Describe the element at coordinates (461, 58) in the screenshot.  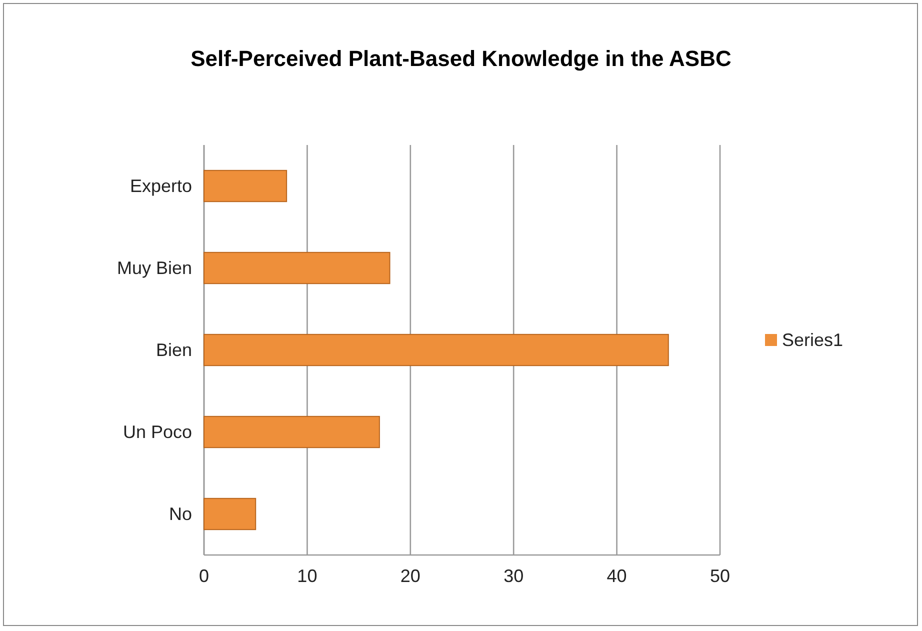
I see `chart-title: Self-Perceived Plant-Based Knowledge in the ASBC` at that location.